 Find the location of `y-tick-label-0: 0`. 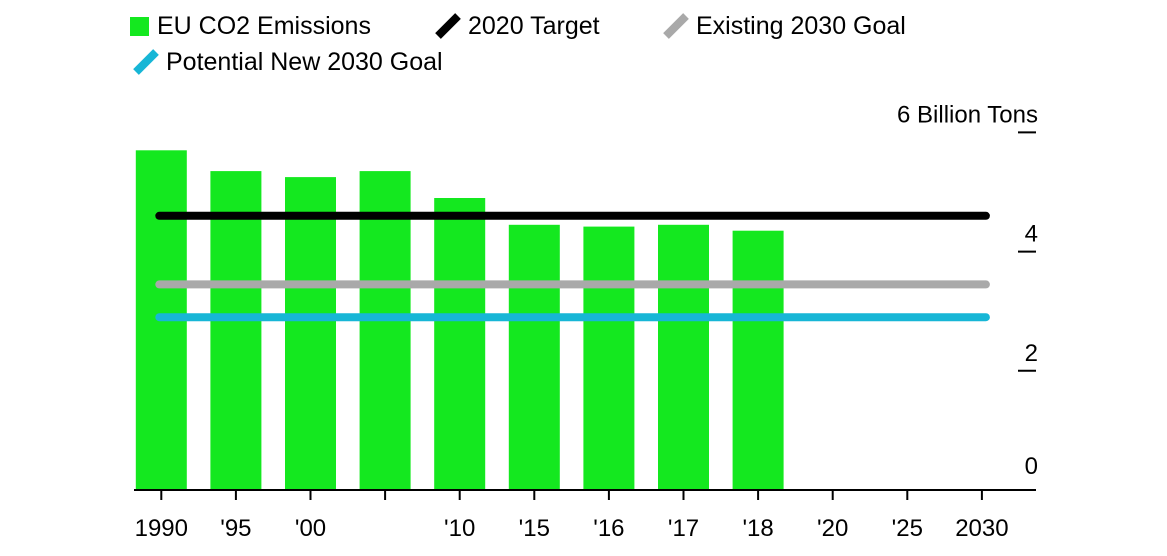

y-tick-label-0: 0 is located at coordinates (1031, 466).